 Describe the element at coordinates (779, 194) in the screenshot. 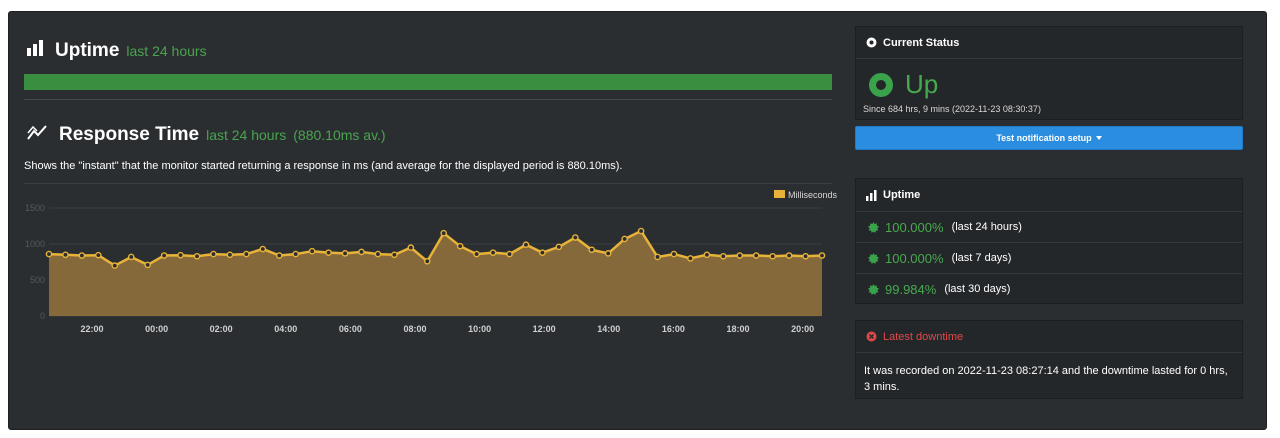

I see `legend-swatch` at that location.